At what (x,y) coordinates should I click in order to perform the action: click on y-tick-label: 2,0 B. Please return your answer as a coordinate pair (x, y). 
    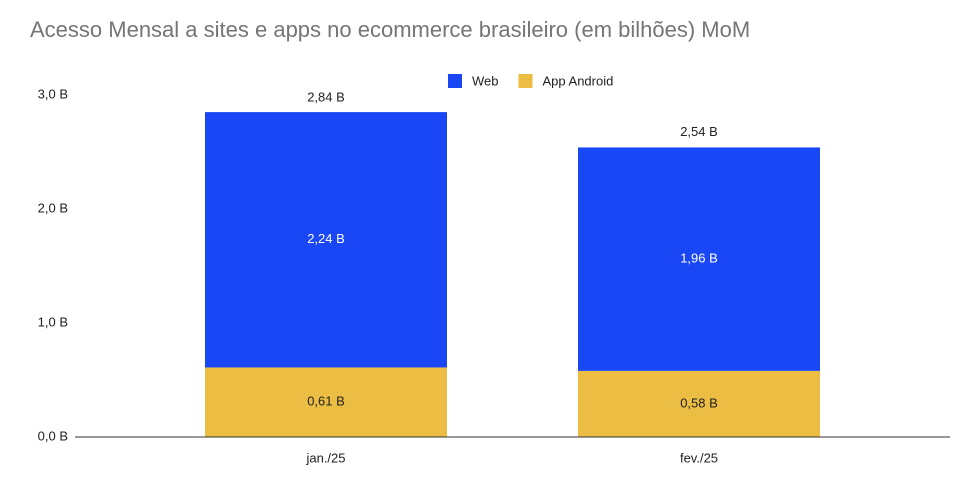
    Looking at the image, I should click on (53, 207).